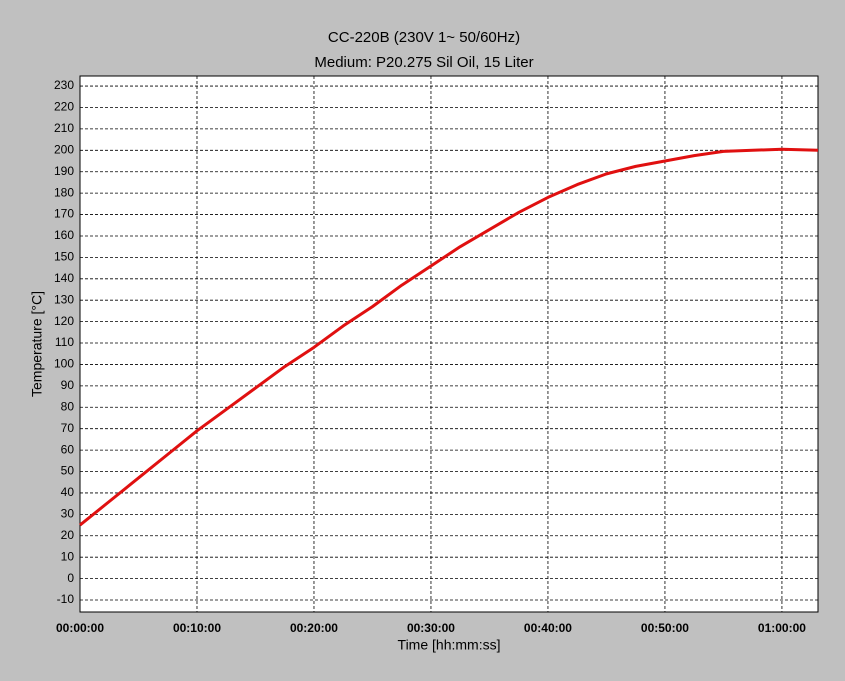  Describe the element at coordinates (64, 364) in the screenshot. I see `y-tick-label: 100` at that location.